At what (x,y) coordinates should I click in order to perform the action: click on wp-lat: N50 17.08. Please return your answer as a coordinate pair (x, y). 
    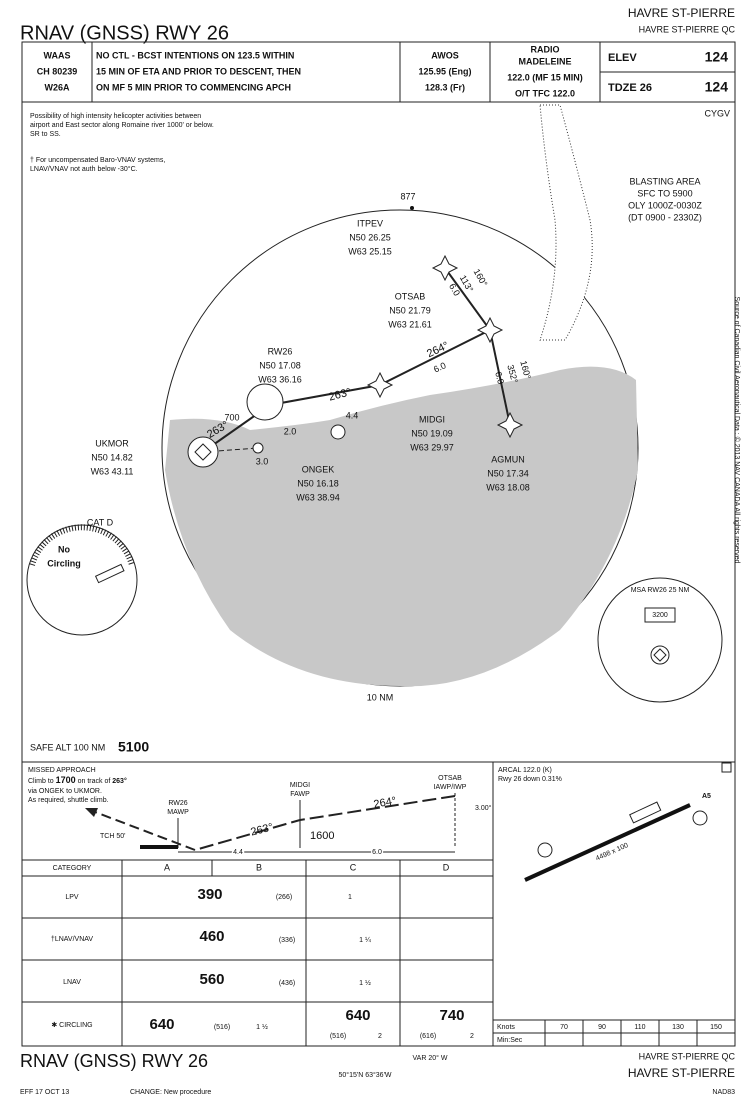
    Looking at the image, I should click on (280, 365).